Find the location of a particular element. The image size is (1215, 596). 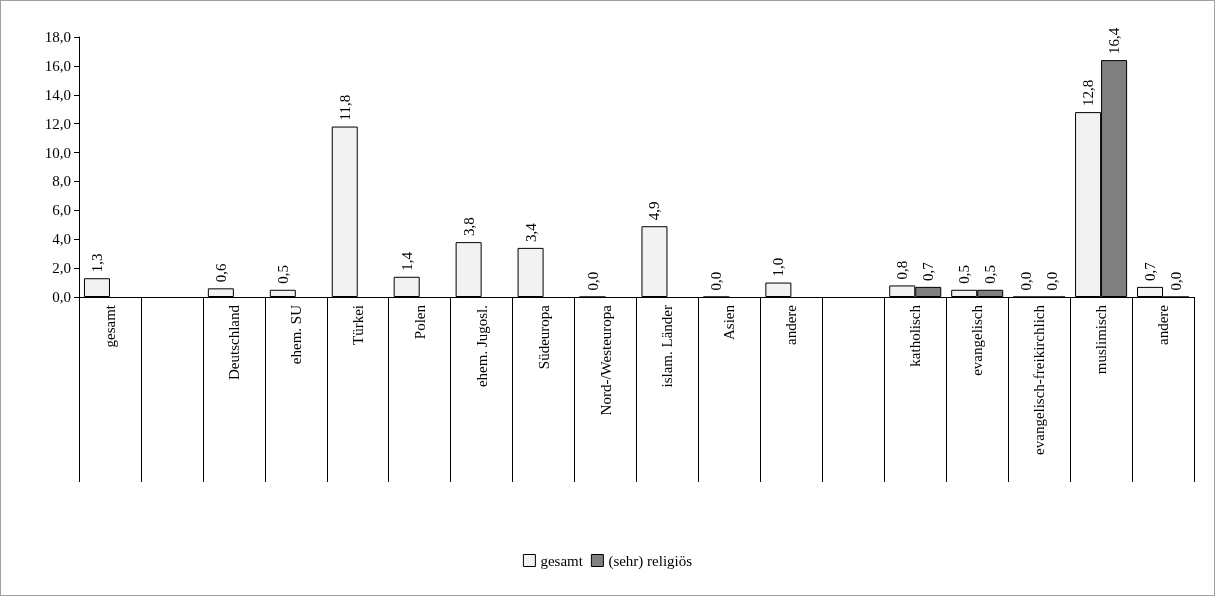

data-label: 3,4 is located at coordinates (530, 232).